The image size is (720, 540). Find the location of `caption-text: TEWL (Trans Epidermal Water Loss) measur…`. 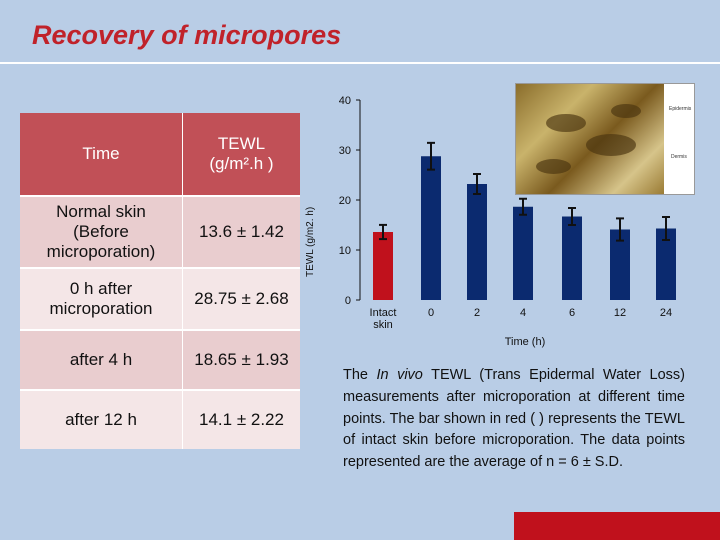

caption-text: TEWL (Trans Epidermal Water Loss) measur… is located at coordinates (514, 419).